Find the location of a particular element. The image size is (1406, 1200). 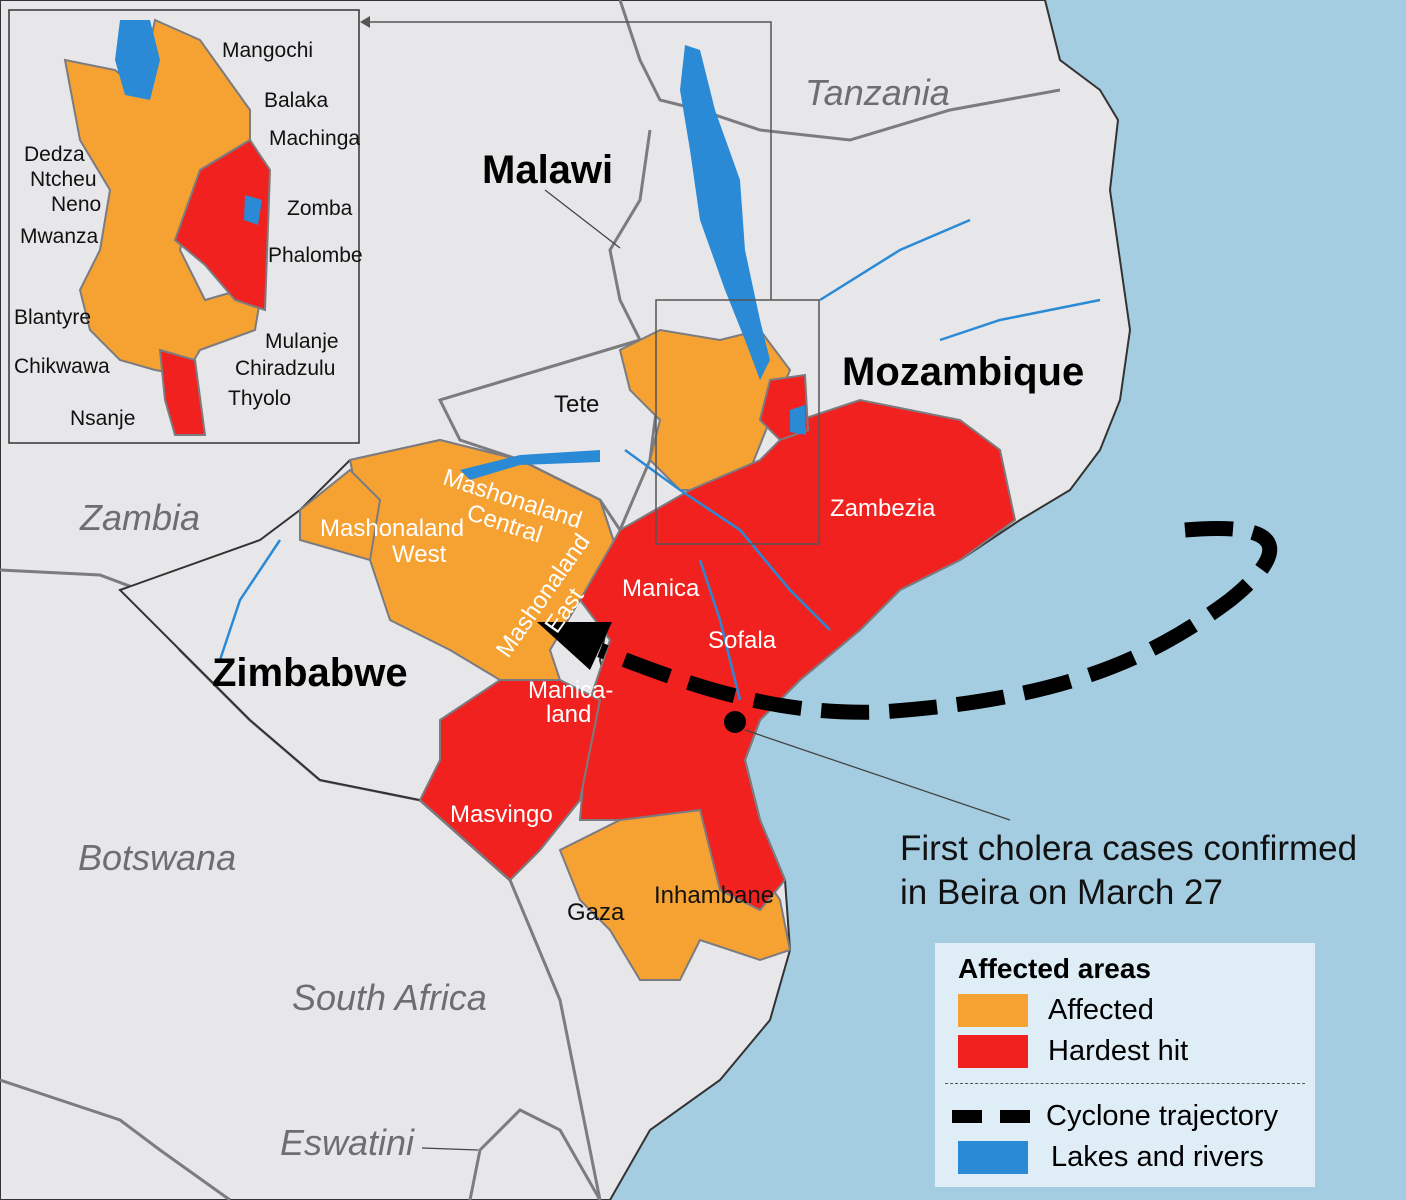

inset-label-blantyre: Blantyre is located at coordinates (52, 317).